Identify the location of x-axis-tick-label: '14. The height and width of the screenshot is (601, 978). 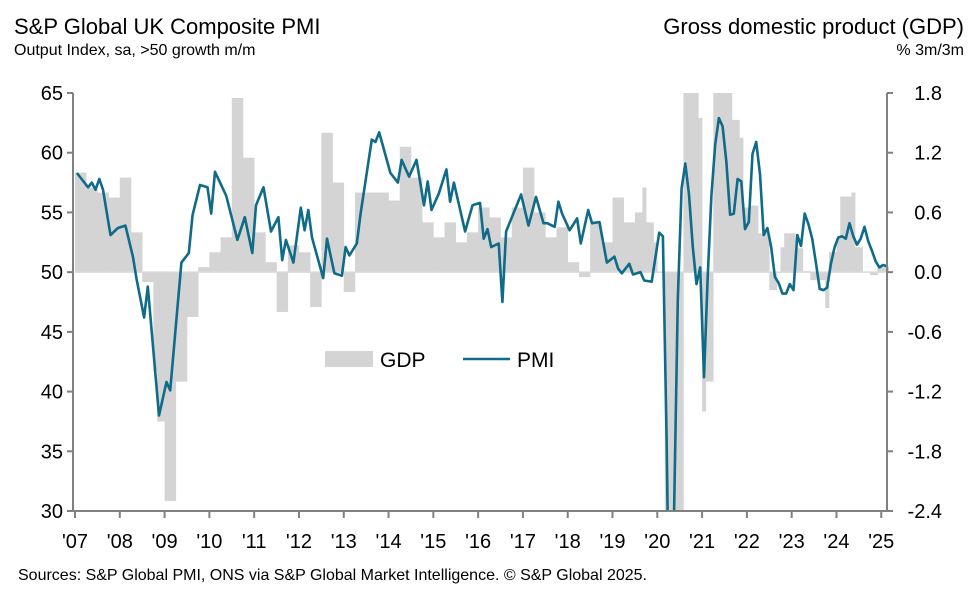
(389, 542).